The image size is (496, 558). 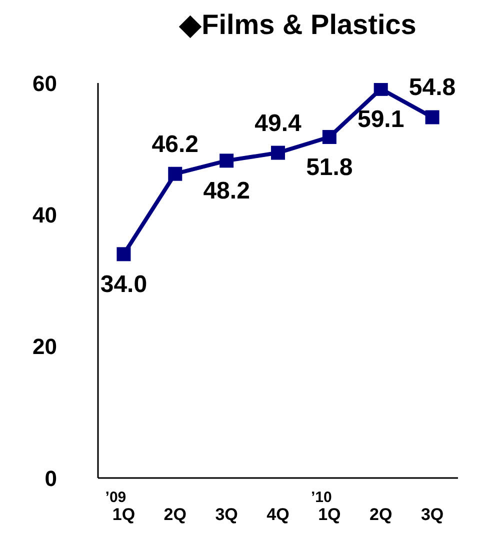 I want to click on y-tick-label: 40, so click(x=44, y=215).